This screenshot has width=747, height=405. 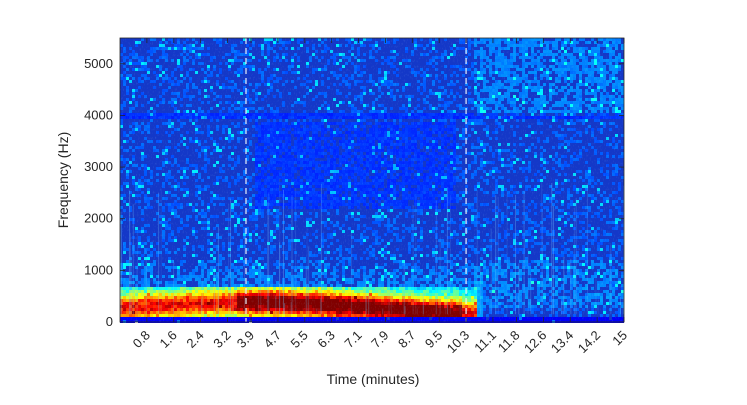 I want to click on x-tick-label: 11.1, so click(x=485, y=342).